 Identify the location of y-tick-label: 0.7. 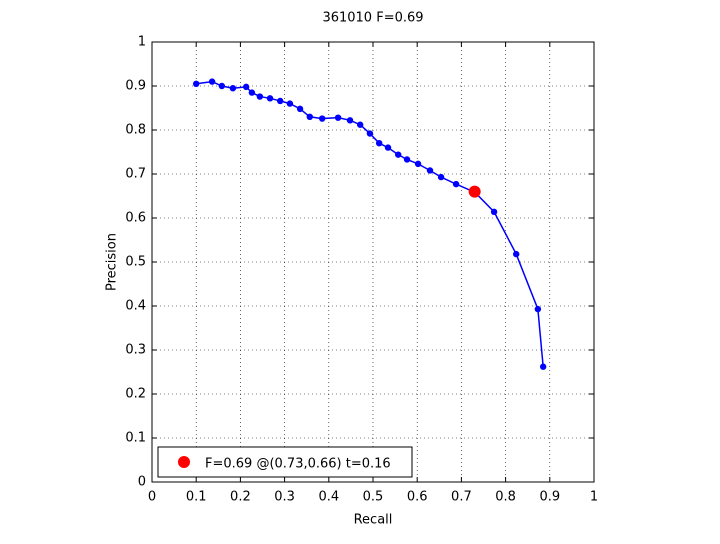
(135, 174).